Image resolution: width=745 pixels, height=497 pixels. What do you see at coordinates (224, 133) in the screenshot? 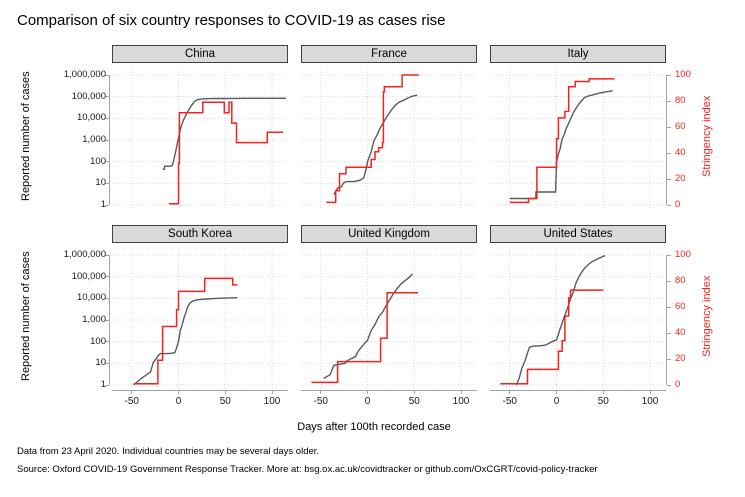
I see `cases-line-china` at bounding box center [224, 133].